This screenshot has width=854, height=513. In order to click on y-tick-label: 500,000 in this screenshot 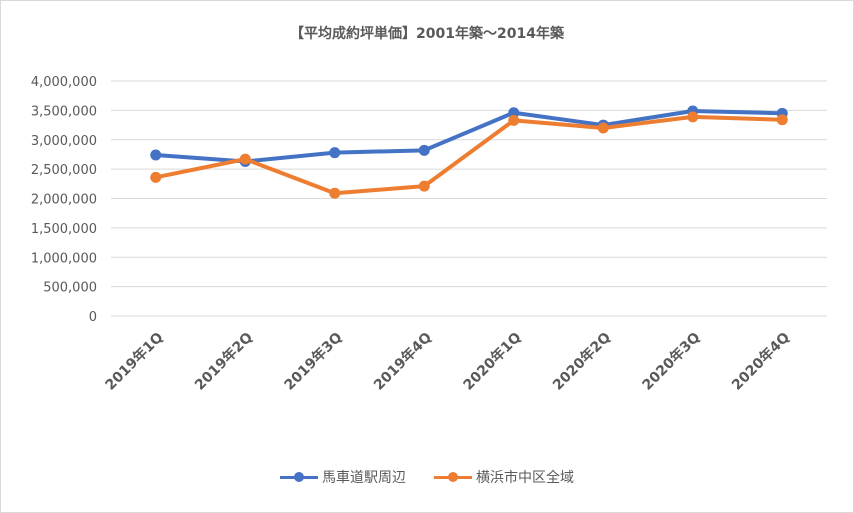, I will do `click(70, 288)`.